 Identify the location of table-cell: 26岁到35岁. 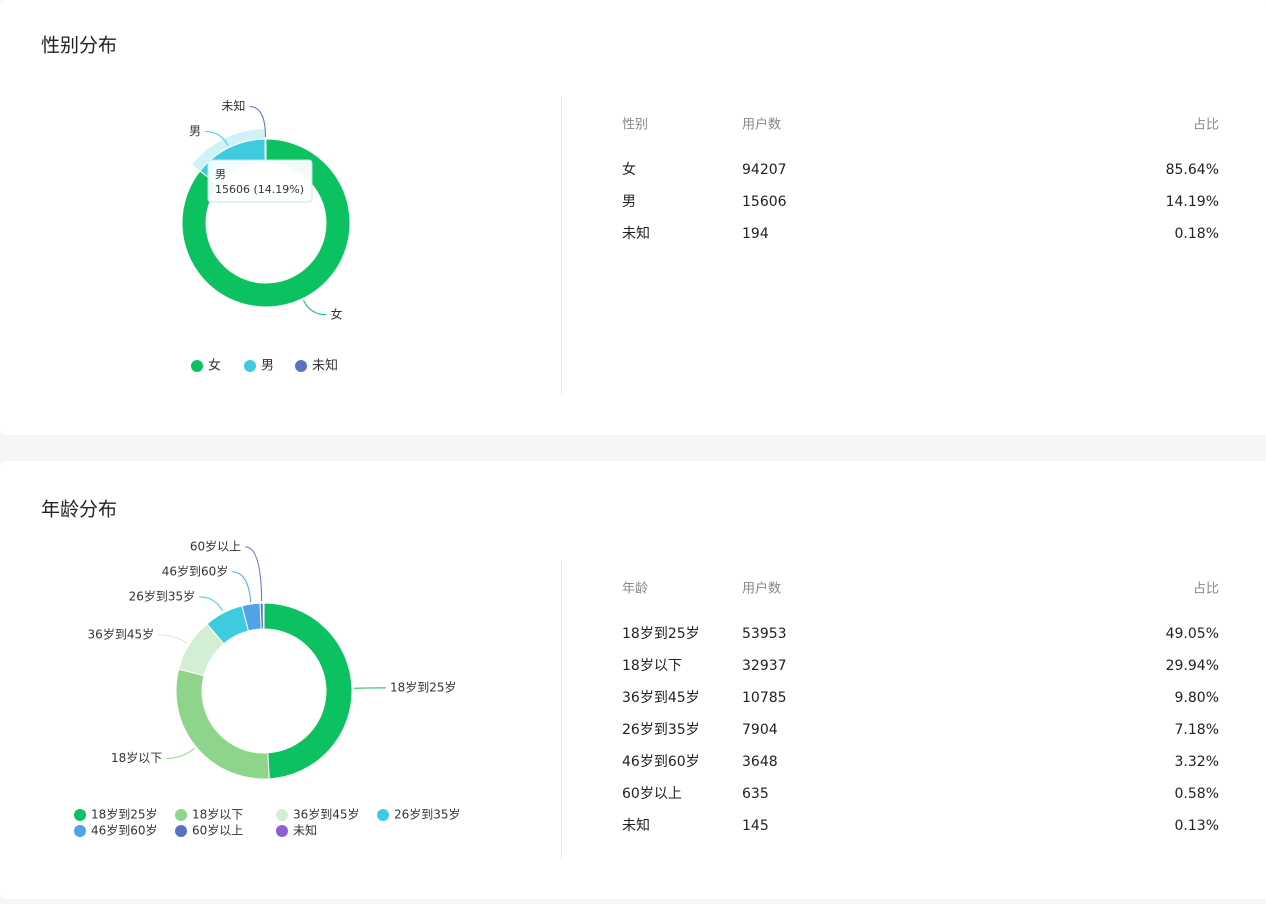
(661, 730).